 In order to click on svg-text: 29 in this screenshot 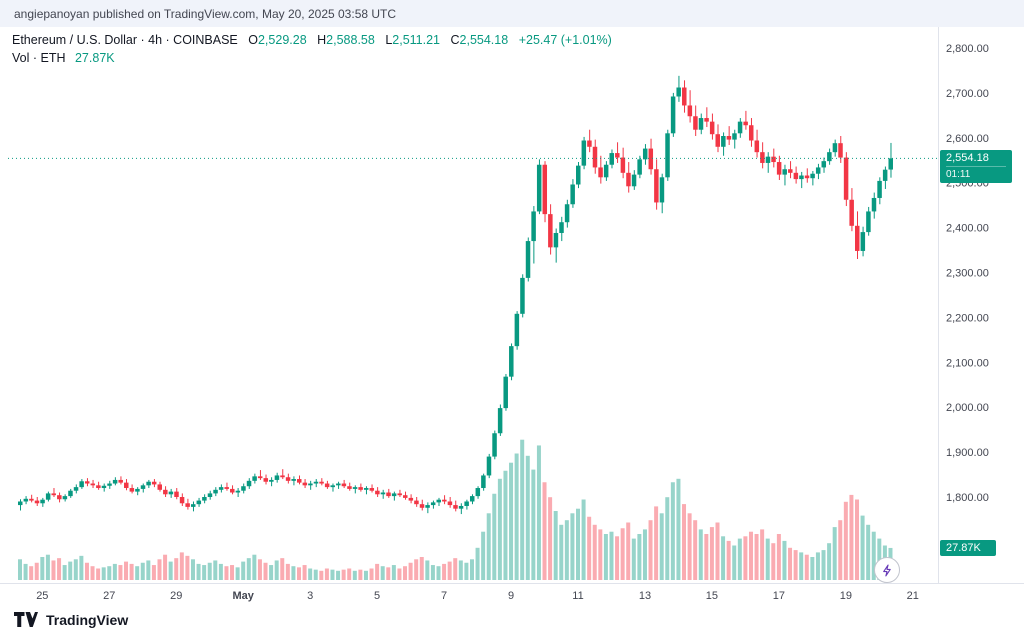, I will do `click(176, 596)`.